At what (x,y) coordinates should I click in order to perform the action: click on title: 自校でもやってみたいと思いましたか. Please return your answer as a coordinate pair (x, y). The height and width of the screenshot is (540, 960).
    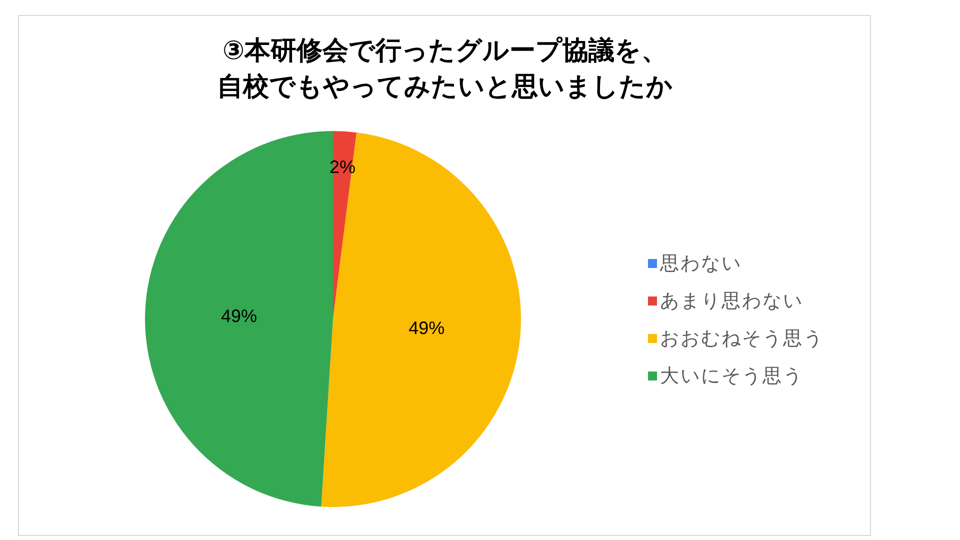
    Looking at the image, I should click on (445, 86).